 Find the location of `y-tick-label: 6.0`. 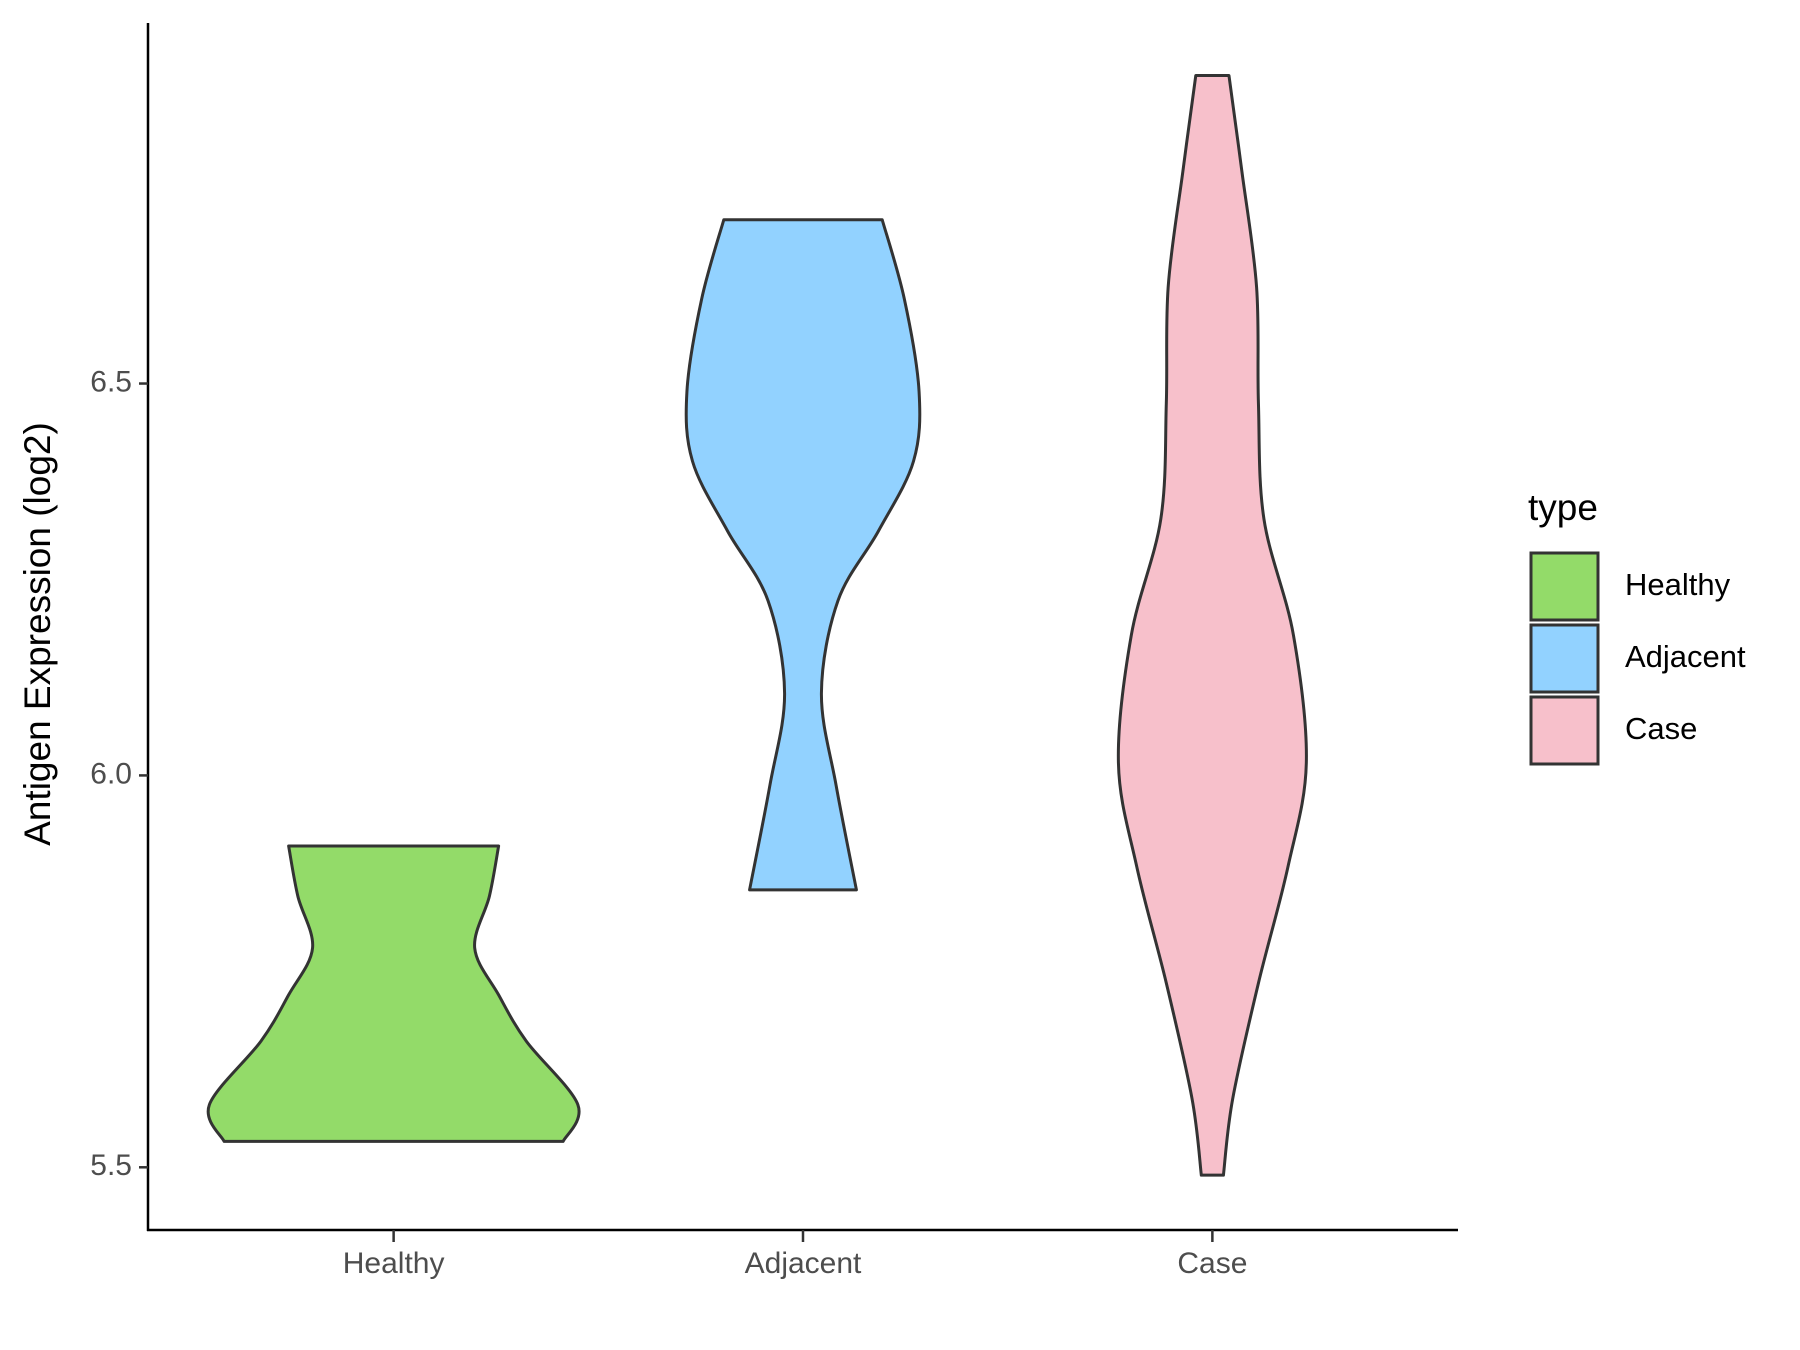

y-tick-label: 6.0 is located at coordinates (111, 773).